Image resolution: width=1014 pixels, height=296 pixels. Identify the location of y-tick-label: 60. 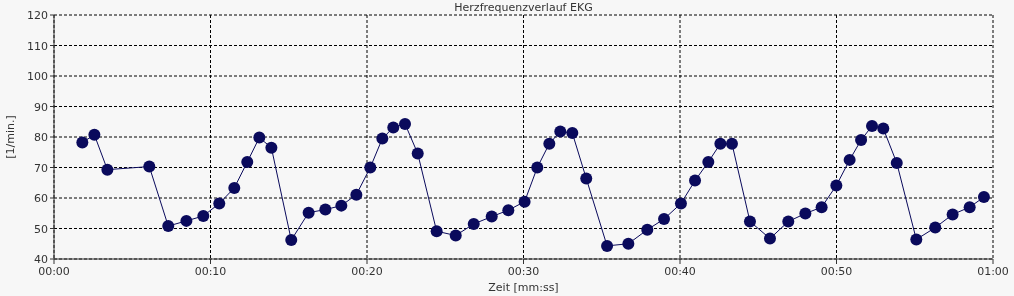
(41, 198).